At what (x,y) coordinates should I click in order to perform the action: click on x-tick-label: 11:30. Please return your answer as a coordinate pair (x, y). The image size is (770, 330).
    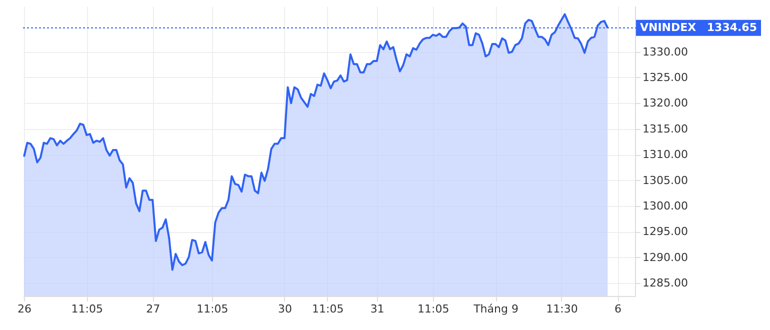
    Looking at the image, I should click on (562, 309).